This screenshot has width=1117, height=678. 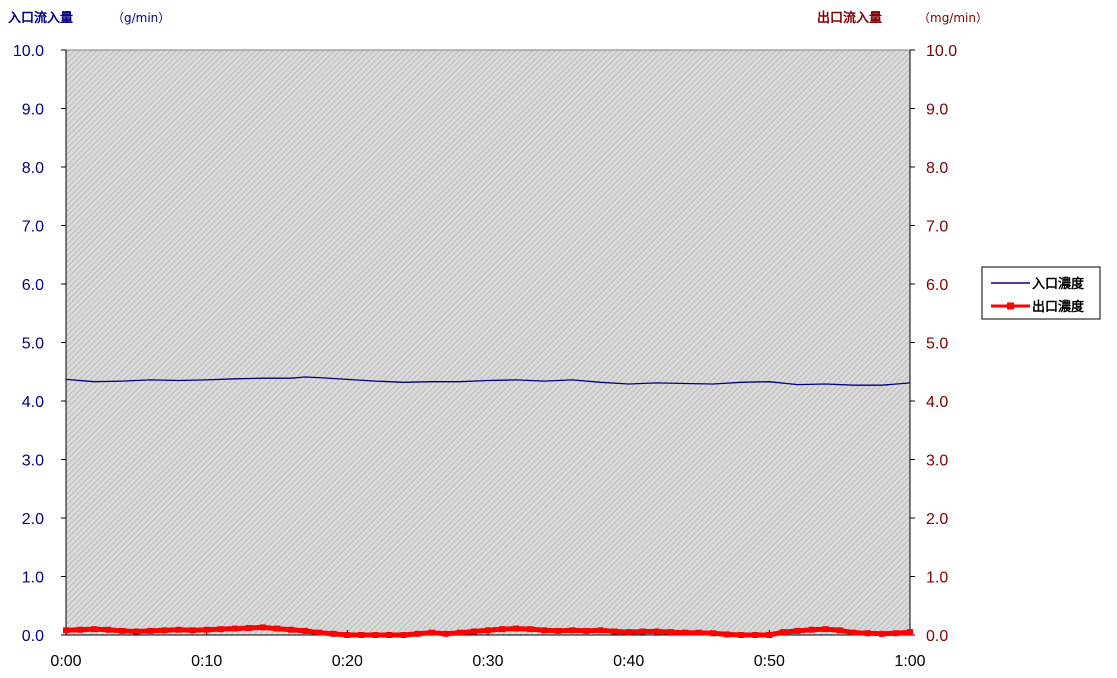 I want to click on left-tick-label: 1.0, so click(x=33, y=578).